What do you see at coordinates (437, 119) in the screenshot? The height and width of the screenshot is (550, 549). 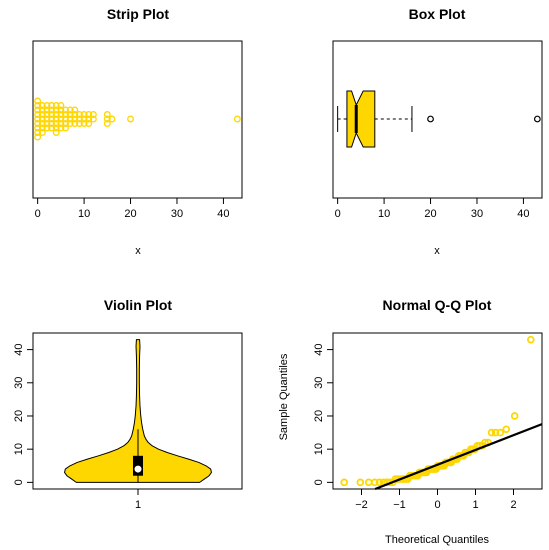 I see `box-plot-frame` at bounding box center [437, 119].